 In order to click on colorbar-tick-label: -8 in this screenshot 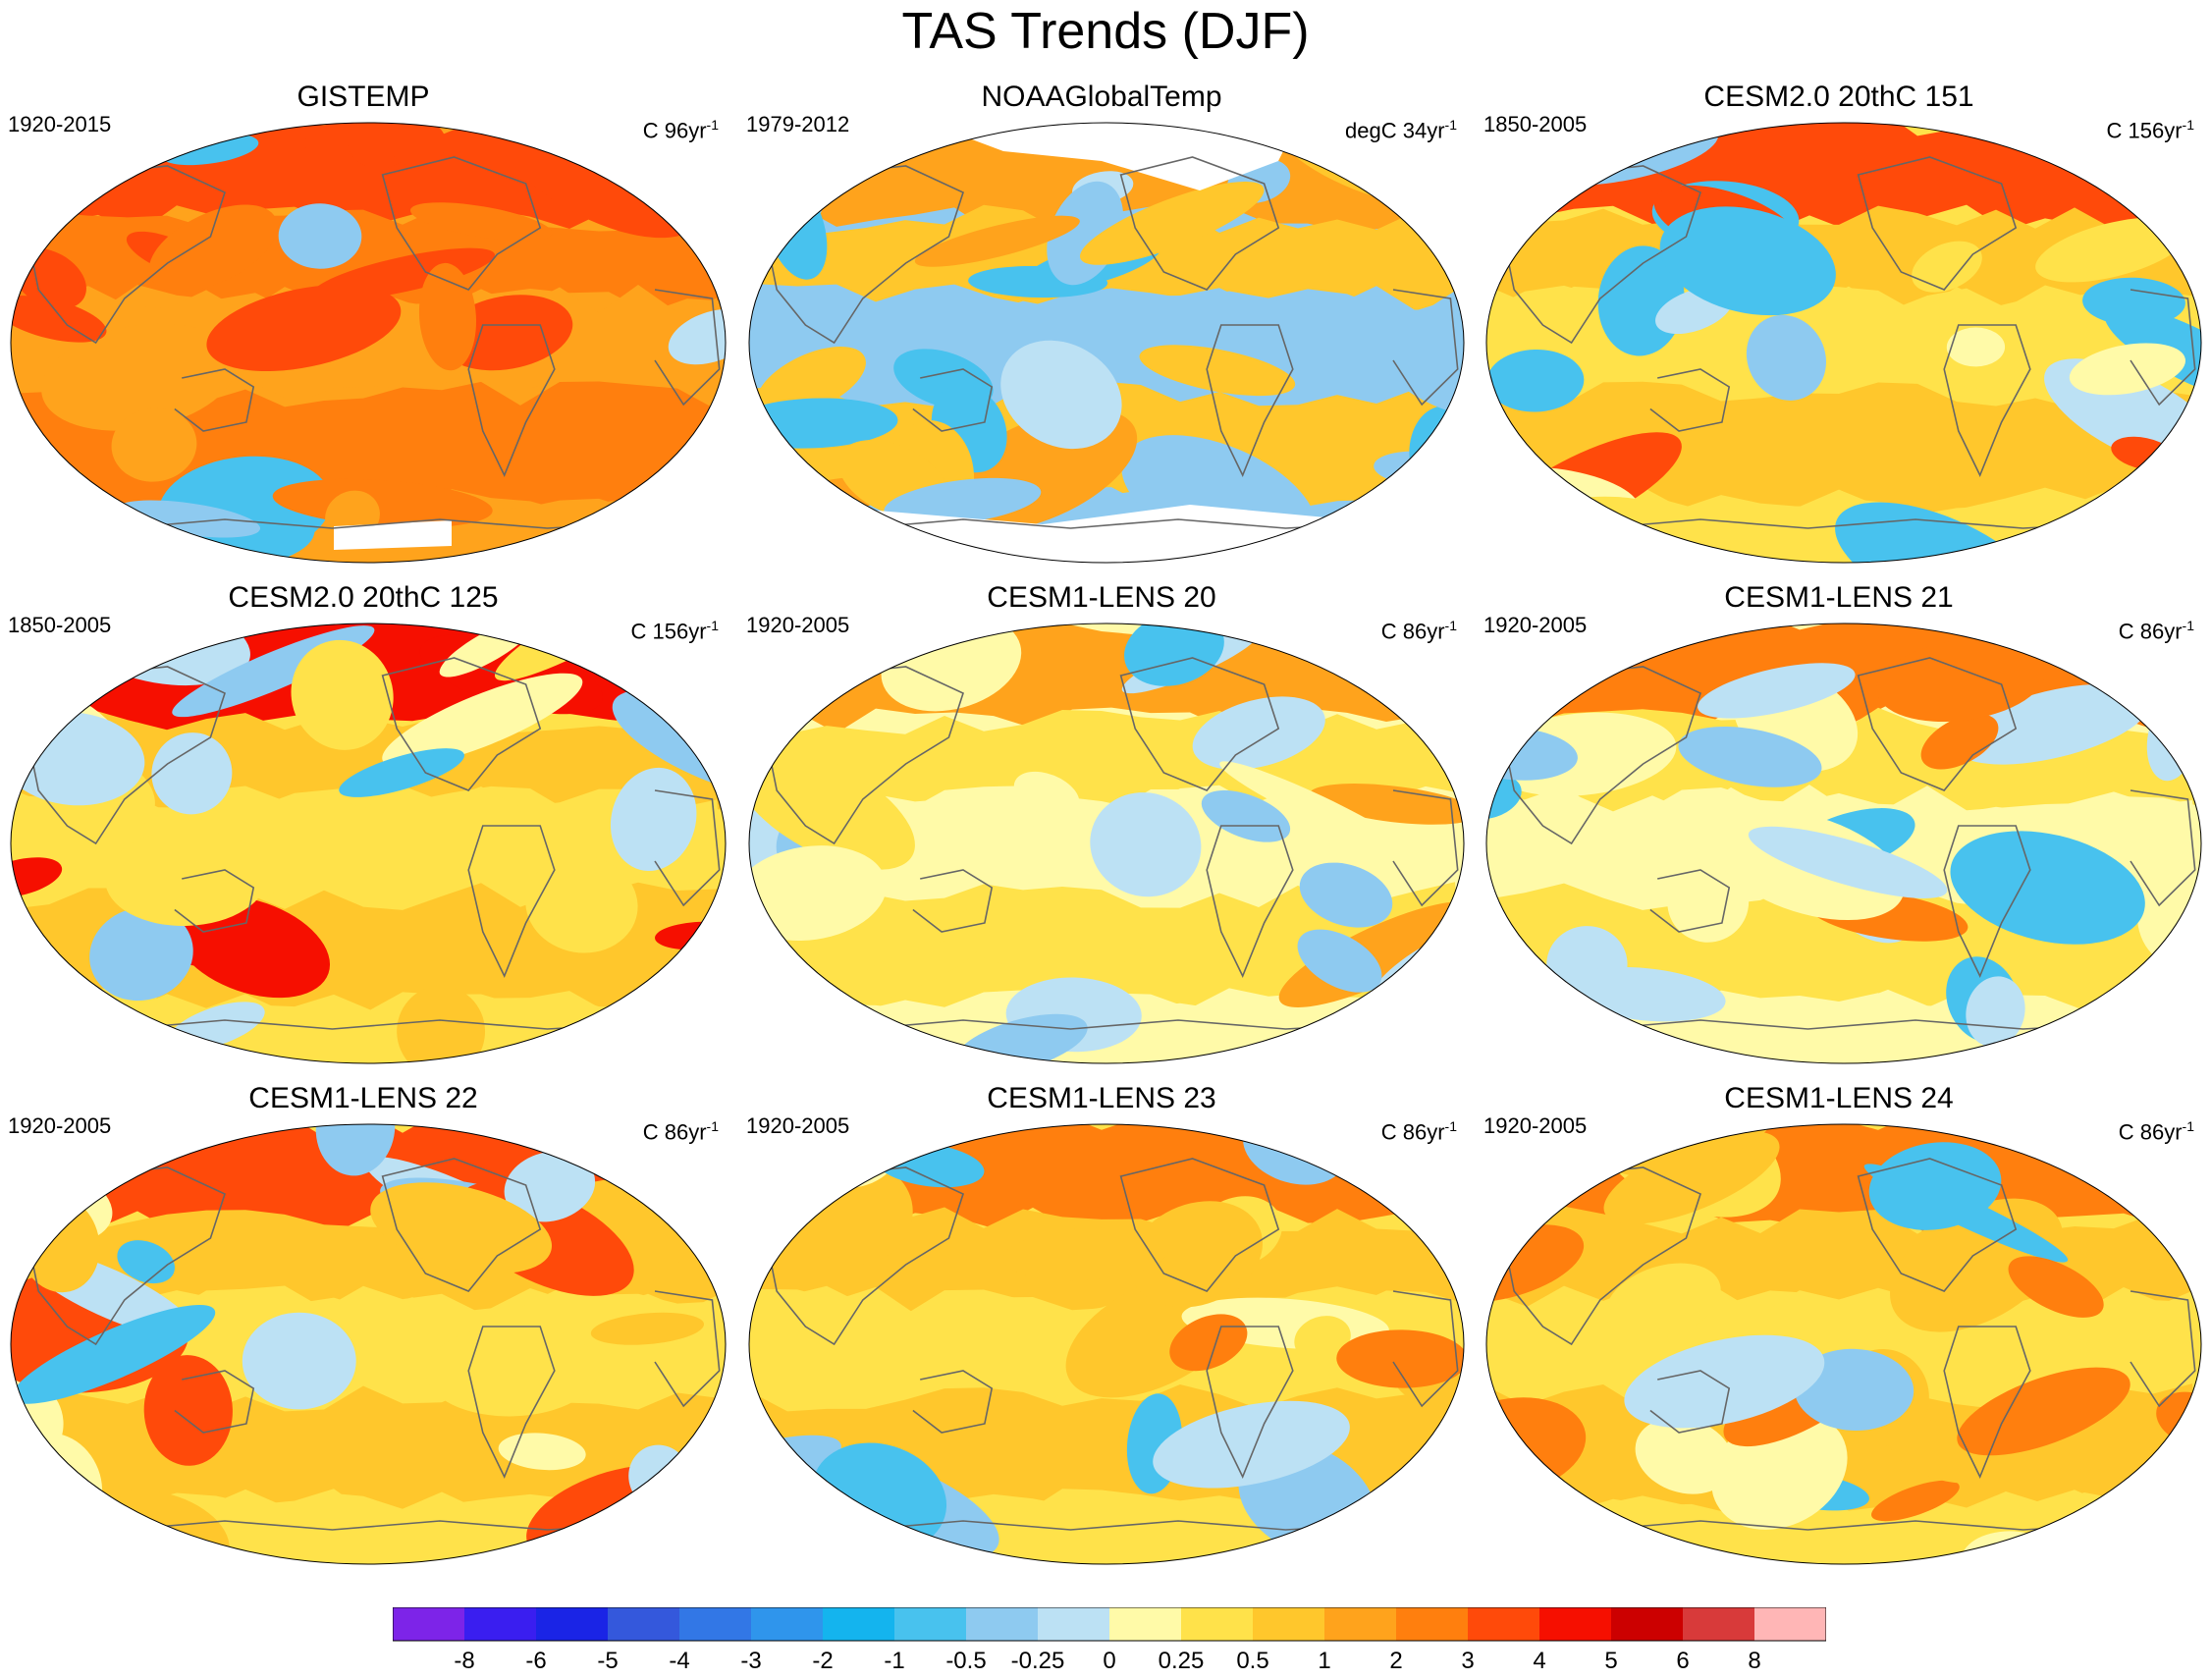, I will do `click(464, 1661)`.